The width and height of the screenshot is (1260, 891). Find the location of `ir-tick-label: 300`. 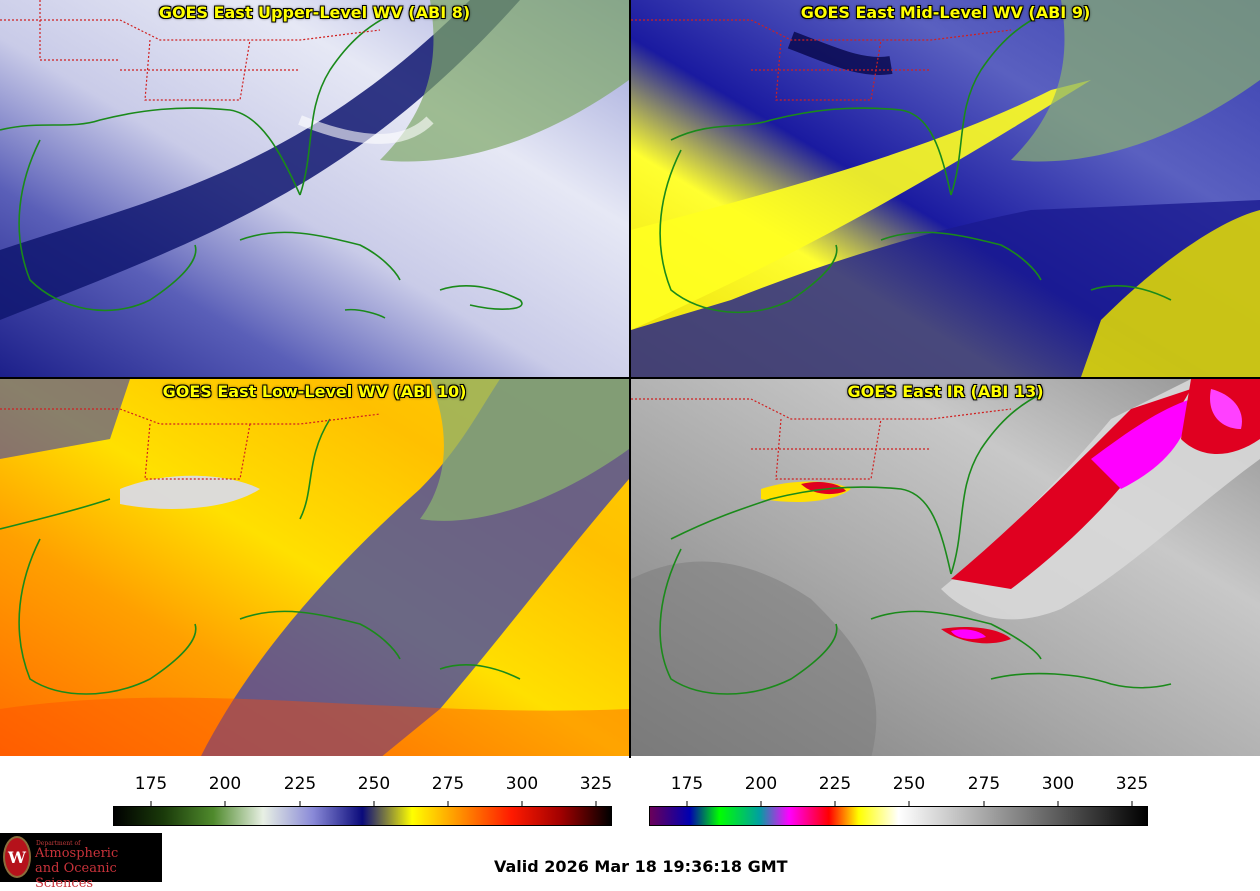

ir-tick-label: 300 is located at coordinates (1058, 784).